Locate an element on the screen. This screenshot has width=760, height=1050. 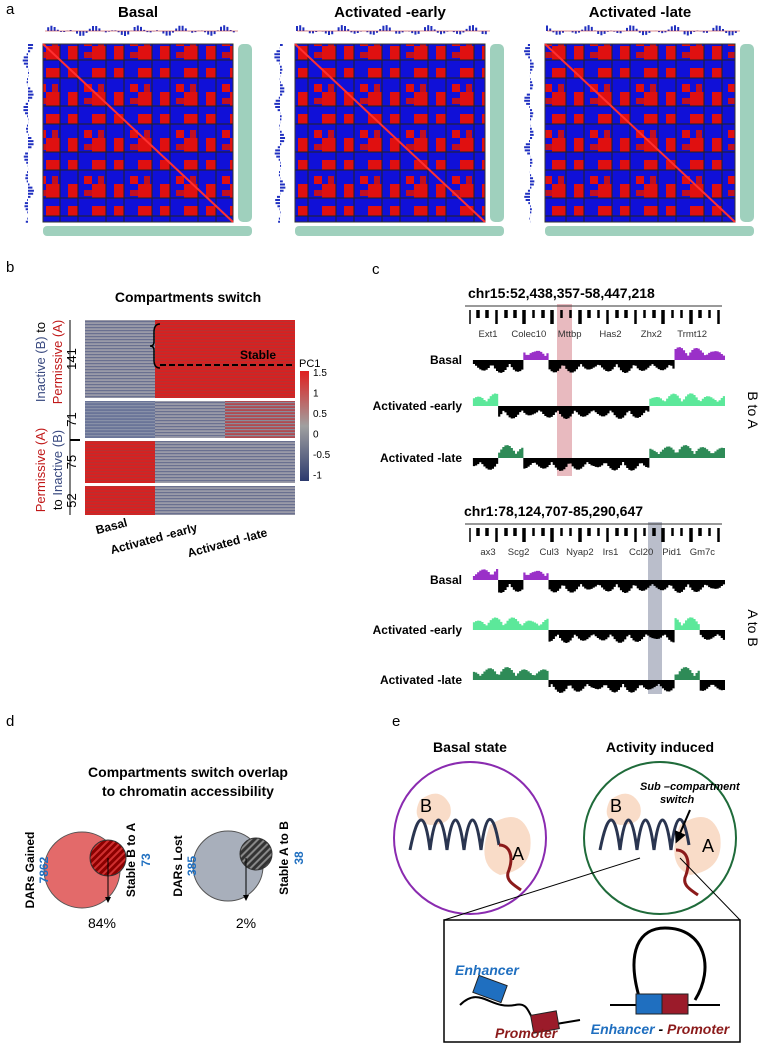
colorbar-tick: 0 is located at coordinates (316, 435).